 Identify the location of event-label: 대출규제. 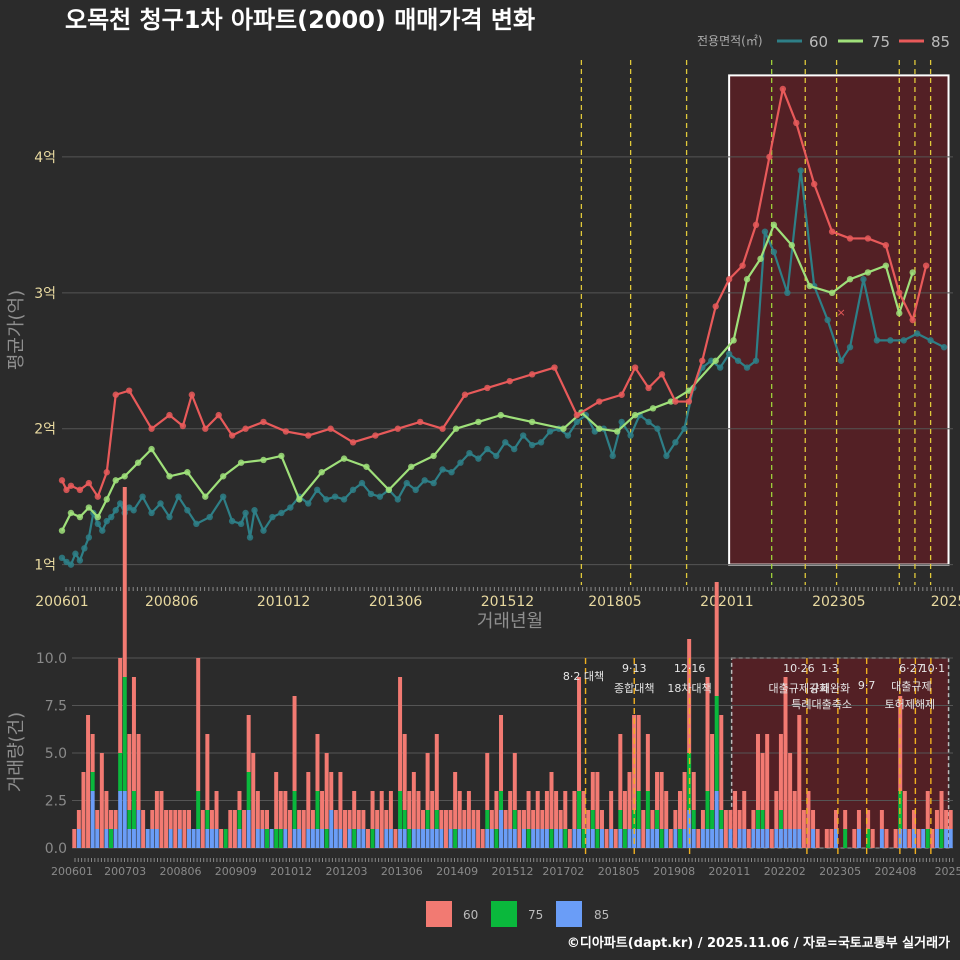
(911, 686).